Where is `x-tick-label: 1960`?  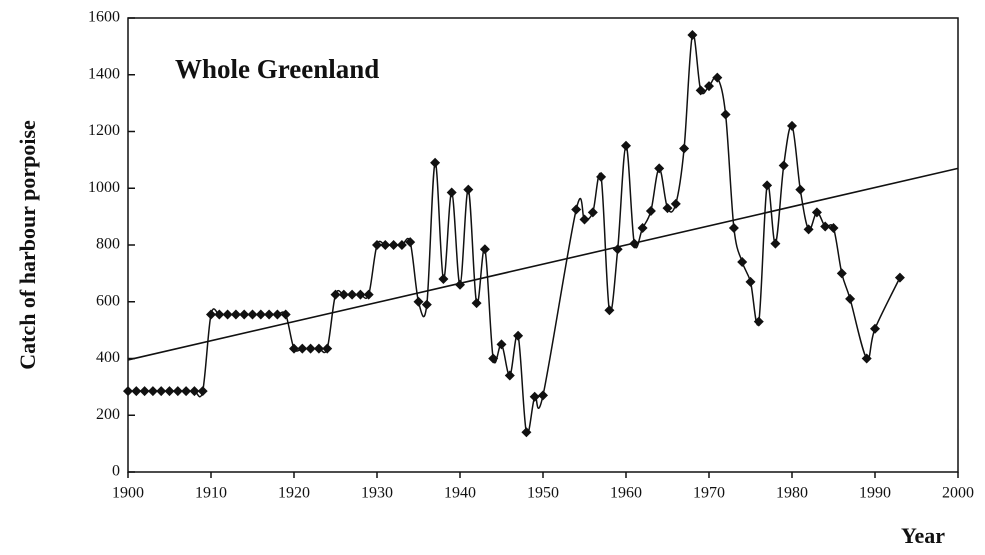
x-tick-label: 1960 is located at coordinates (626, 493).